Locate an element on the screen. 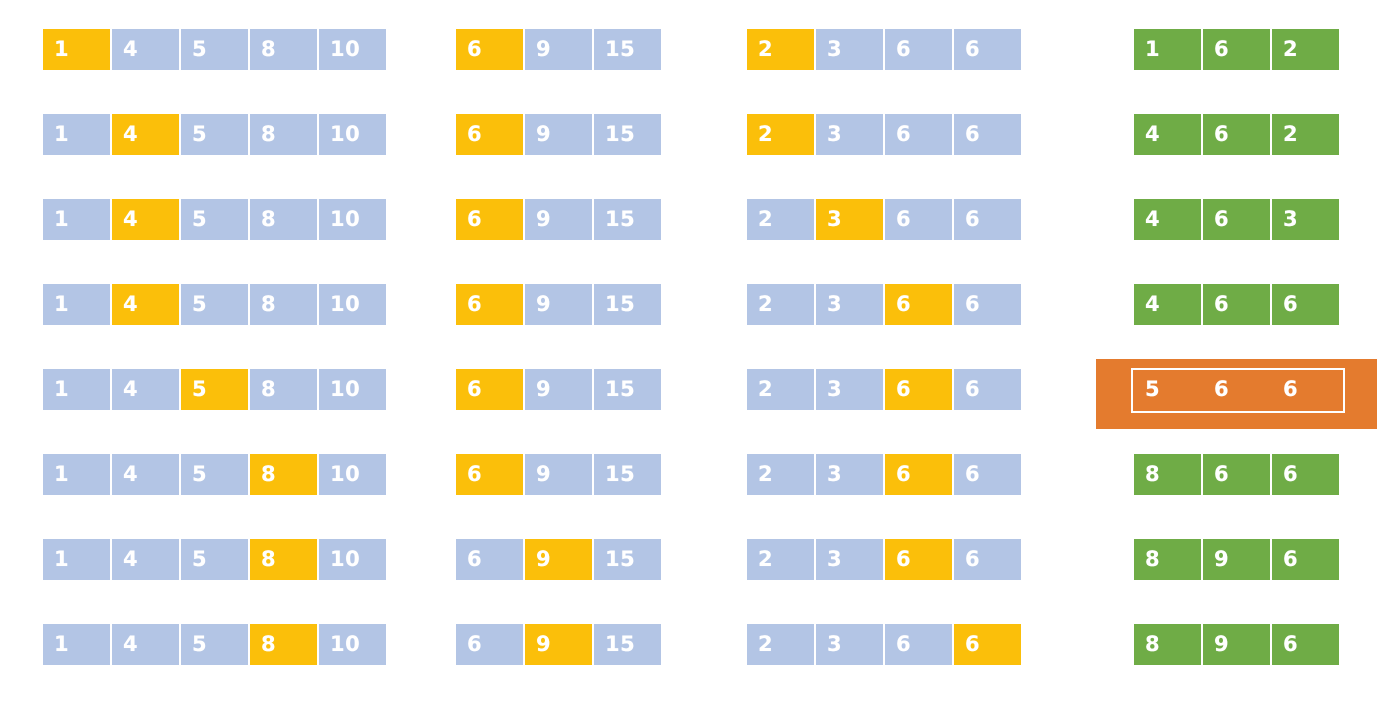 This screenshot has width=1400, height=719. array-a-row-8: 1 4 5 8 10 is located at coordinates (214, 644).